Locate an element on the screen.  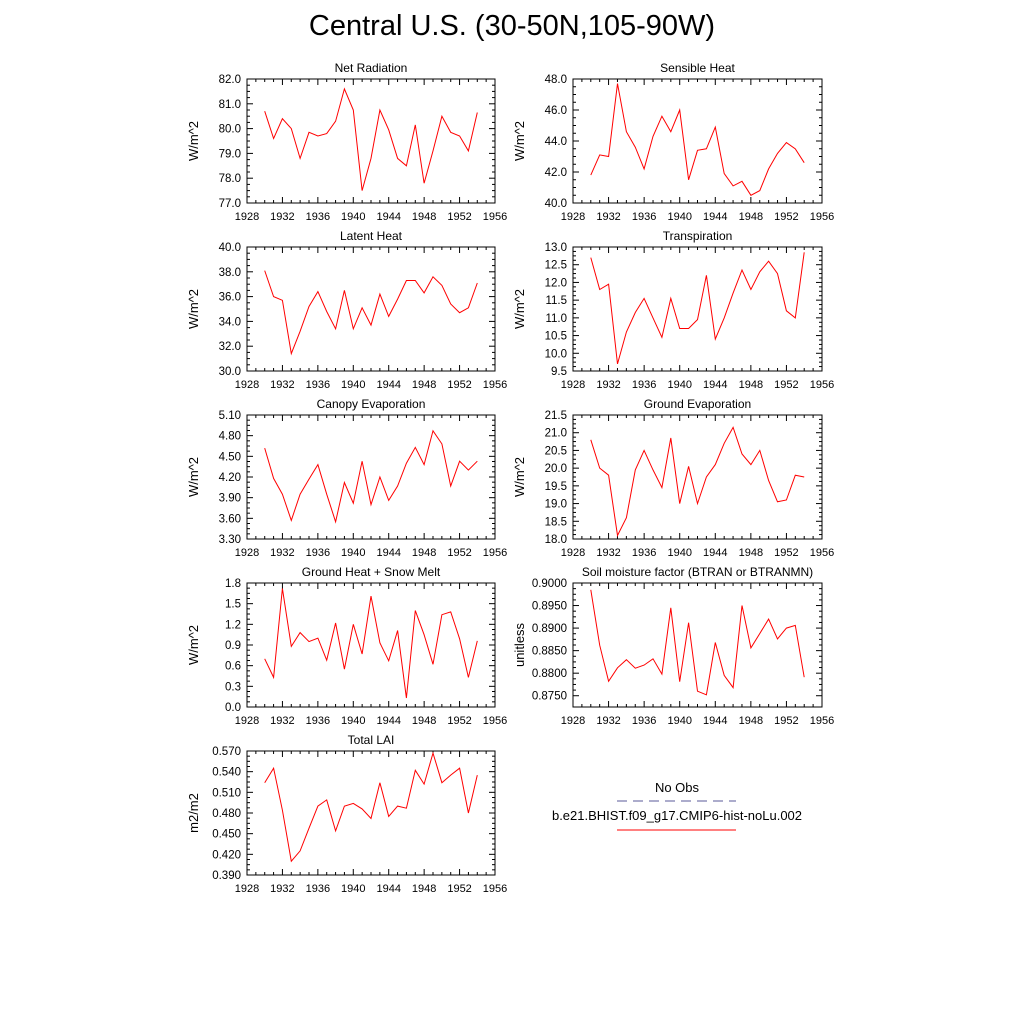
y-tick-label: 1.8 is located at coordinates (233, 584).